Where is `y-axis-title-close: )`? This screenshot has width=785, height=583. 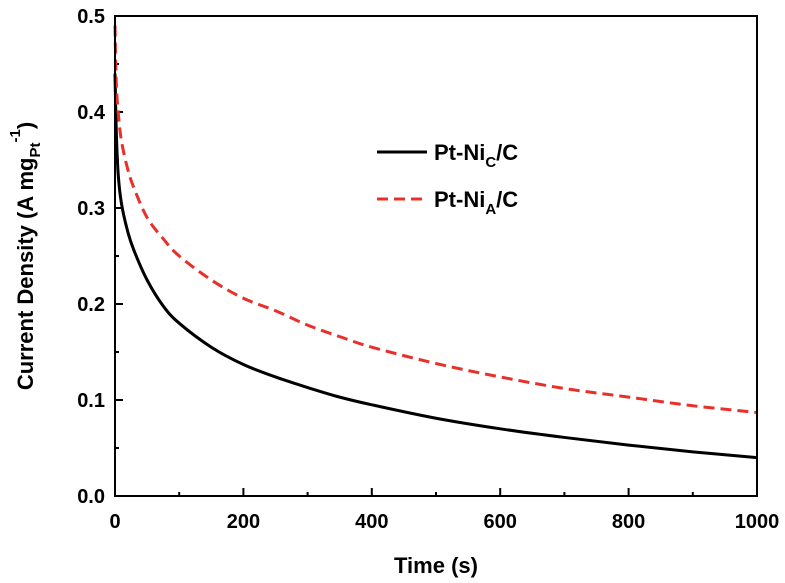
y-axis-title-close: ) is located at coordinates (25, 125).